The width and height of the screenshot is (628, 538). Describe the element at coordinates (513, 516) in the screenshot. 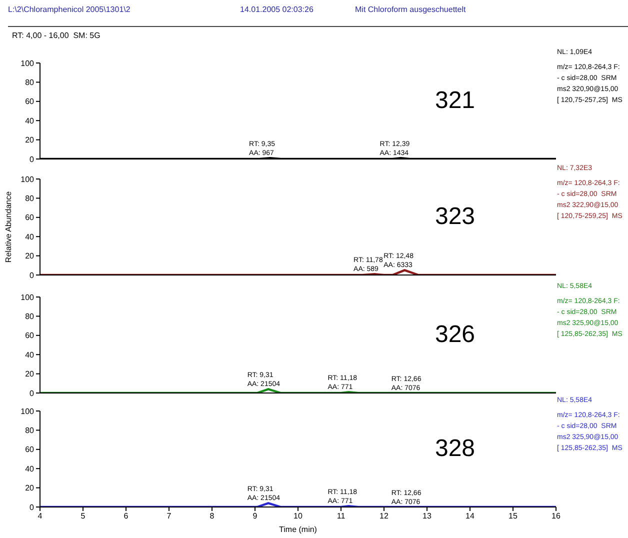

I see `x-tick-label: 15` at that location.